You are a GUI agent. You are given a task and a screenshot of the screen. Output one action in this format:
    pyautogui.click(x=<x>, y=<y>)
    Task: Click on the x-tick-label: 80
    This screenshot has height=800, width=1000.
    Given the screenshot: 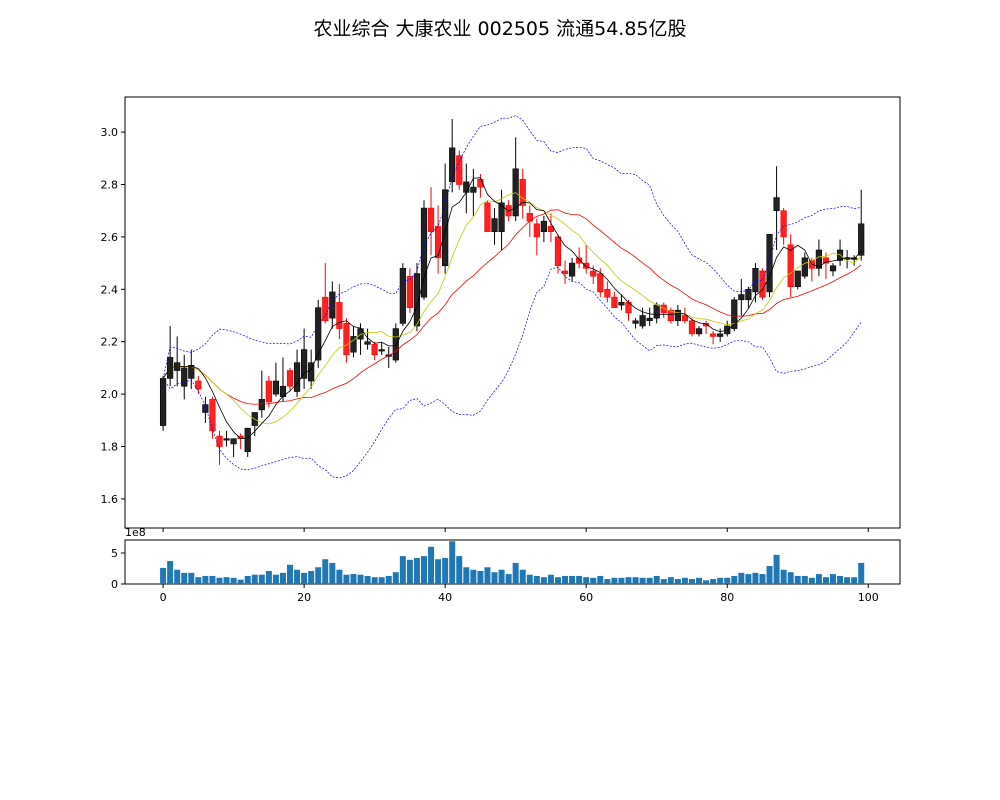 What is the action you would take?
    pyautogui.click(x=727, y=597)
    